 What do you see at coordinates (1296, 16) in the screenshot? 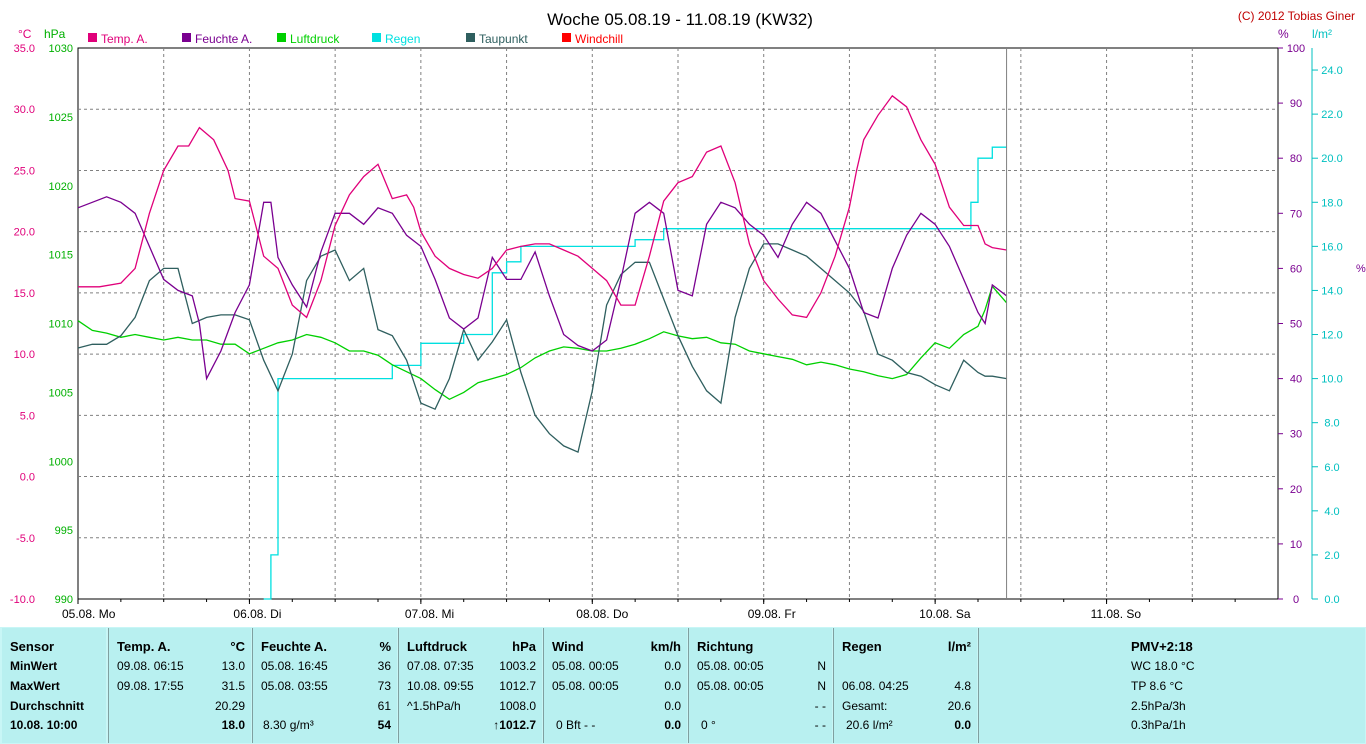
I see `copyright-text: (C) 2012 Tobias Giner` at bounding box center [1296, 16].